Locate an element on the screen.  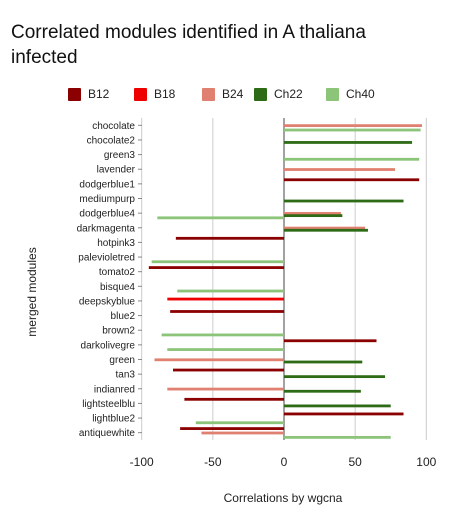
y-tick-label: bisque4 is located at coordinates (117, 287).